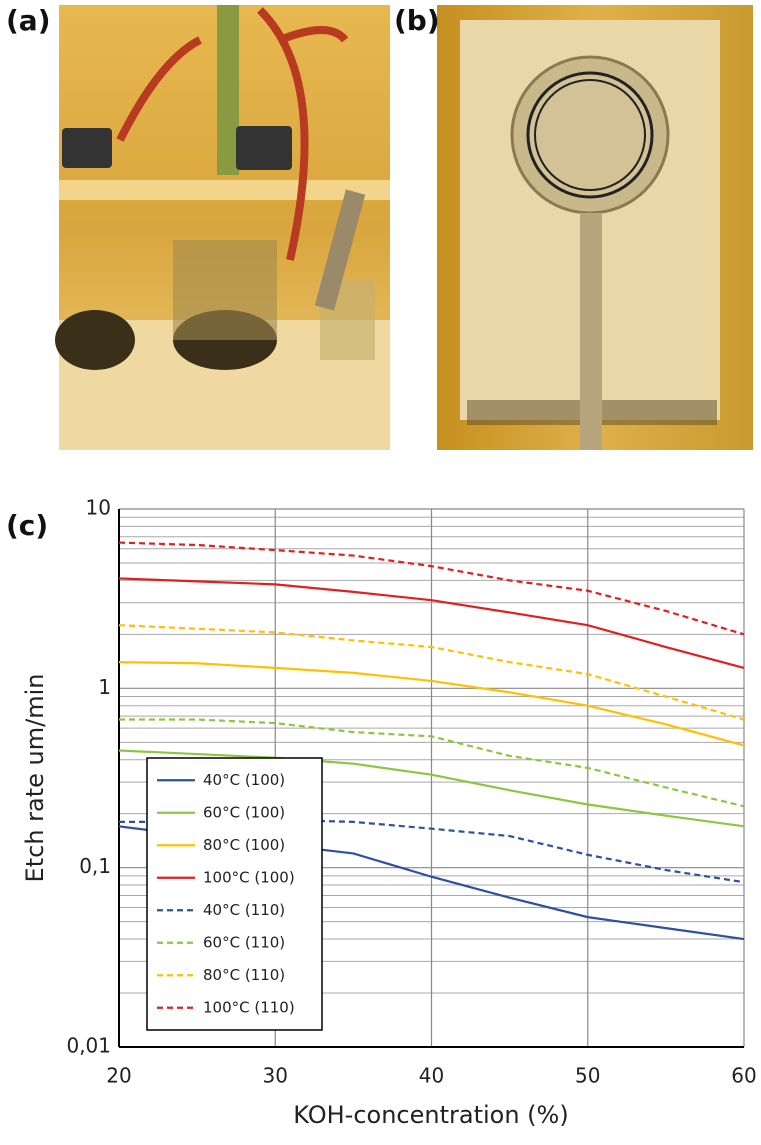 This screenshot has width=761, height=1145. What do you see at coordinates (244, 812) in the screenshot?
I see `legend-label: 60°C (100)` at bounding box center [244, 812].